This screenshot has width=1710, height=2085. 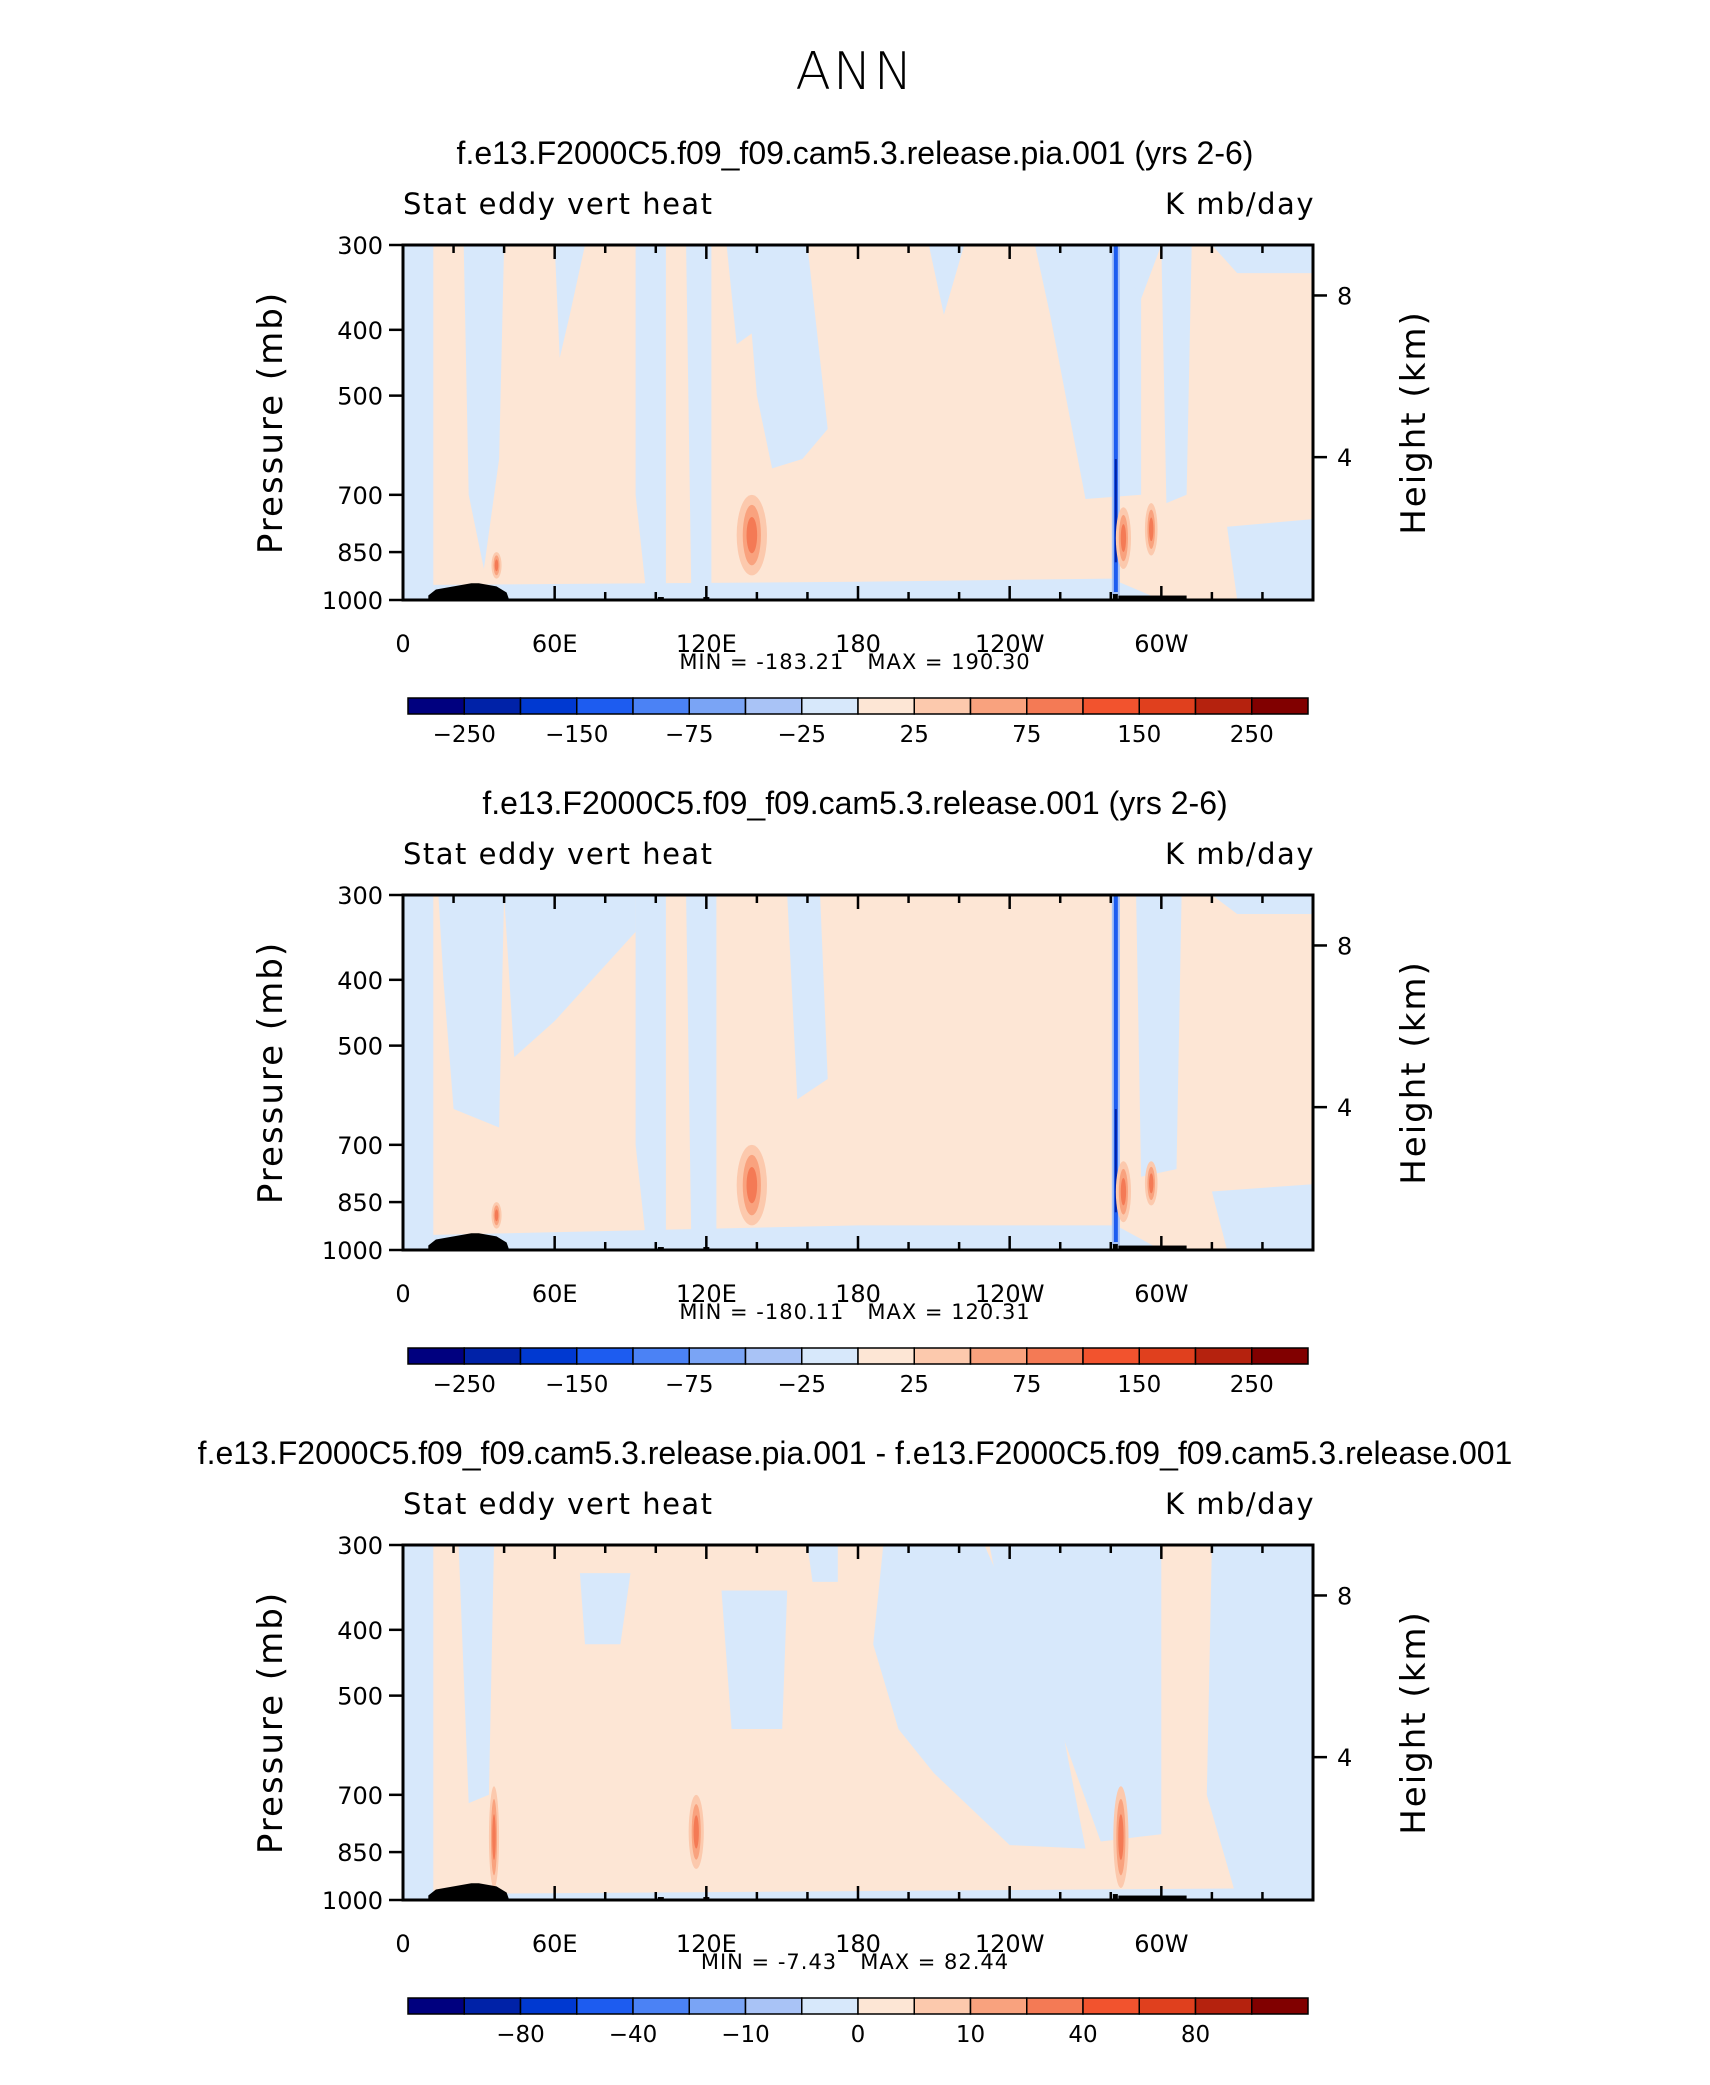 What do you see at coordinates (858, 2035) in the screenshot?
I see `colorbar-label: 0` at bounding box center [858, 2035].